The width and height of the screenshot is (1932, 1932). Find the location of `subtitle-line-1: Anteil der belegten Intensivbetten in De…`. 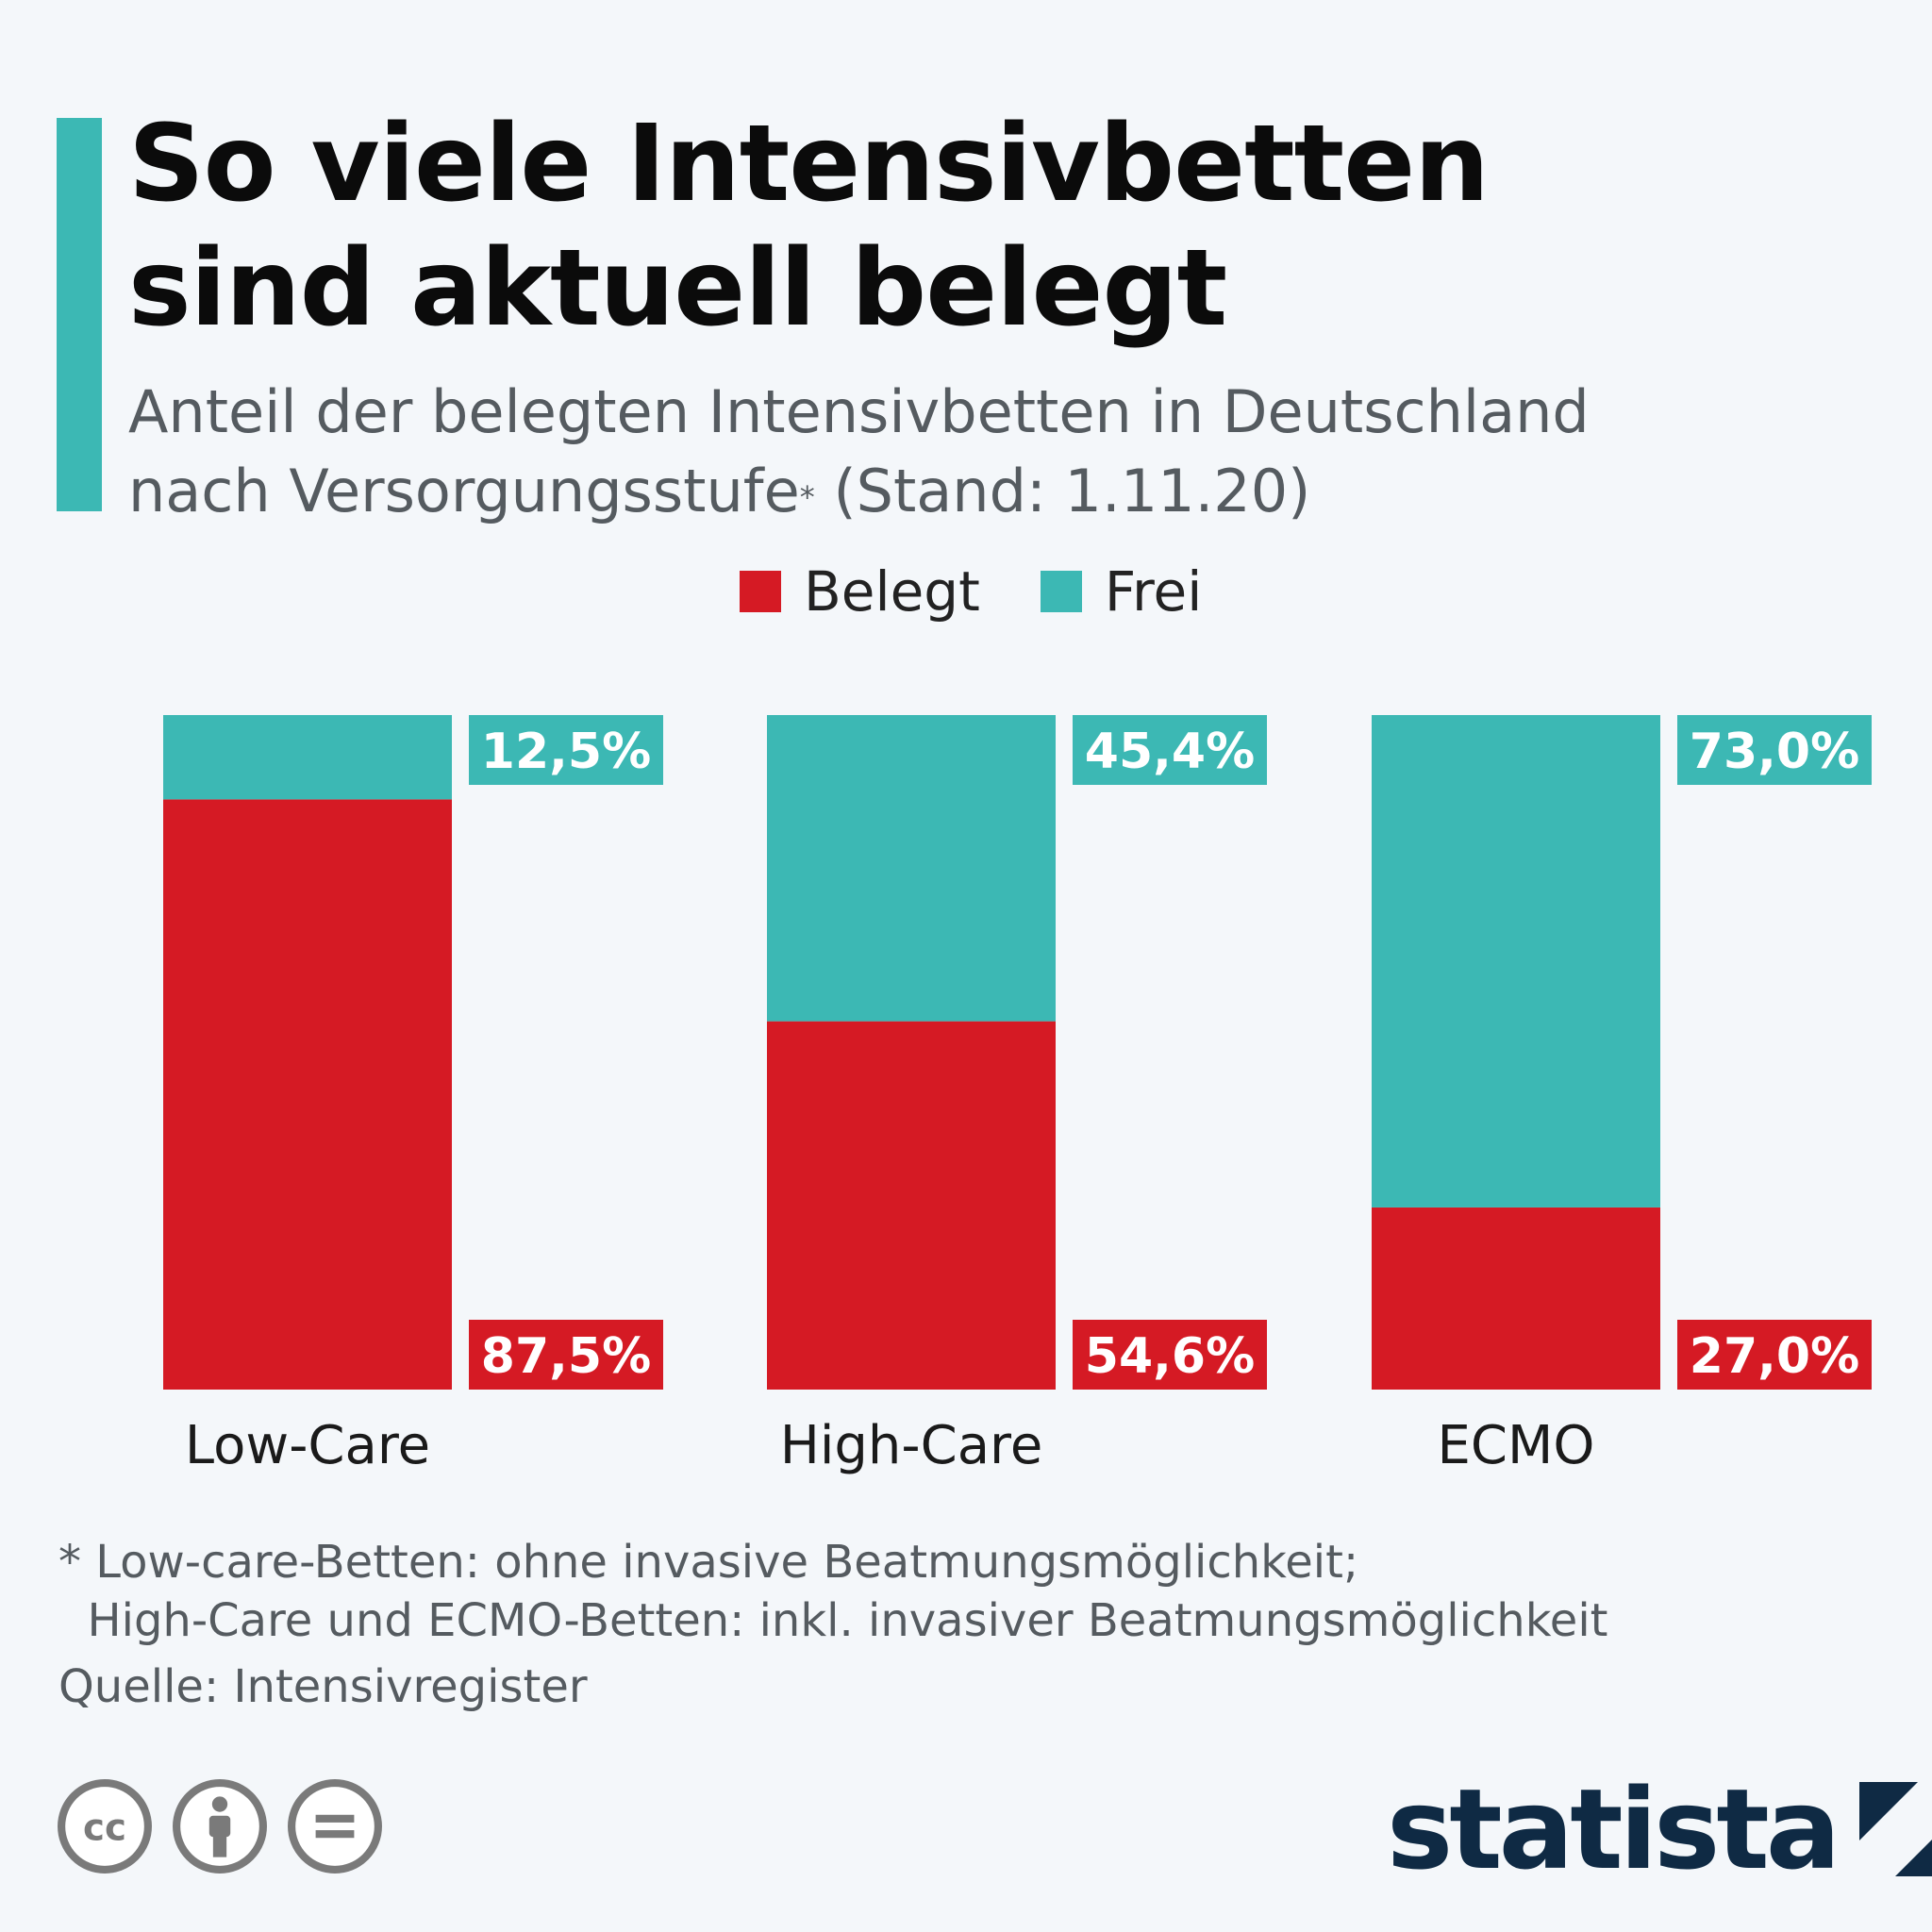

subtitle-line-1: Anteil der belegten Intensivbetten in De… is located at coordinates (859, 412).